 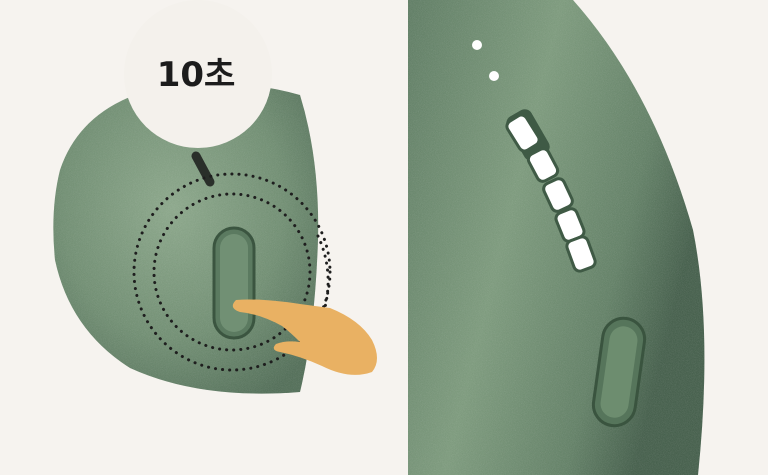 What do you see at coordinates (619, 372) in the screenshot?
I see `closeup-power-button` at bounding box center [619, 372].